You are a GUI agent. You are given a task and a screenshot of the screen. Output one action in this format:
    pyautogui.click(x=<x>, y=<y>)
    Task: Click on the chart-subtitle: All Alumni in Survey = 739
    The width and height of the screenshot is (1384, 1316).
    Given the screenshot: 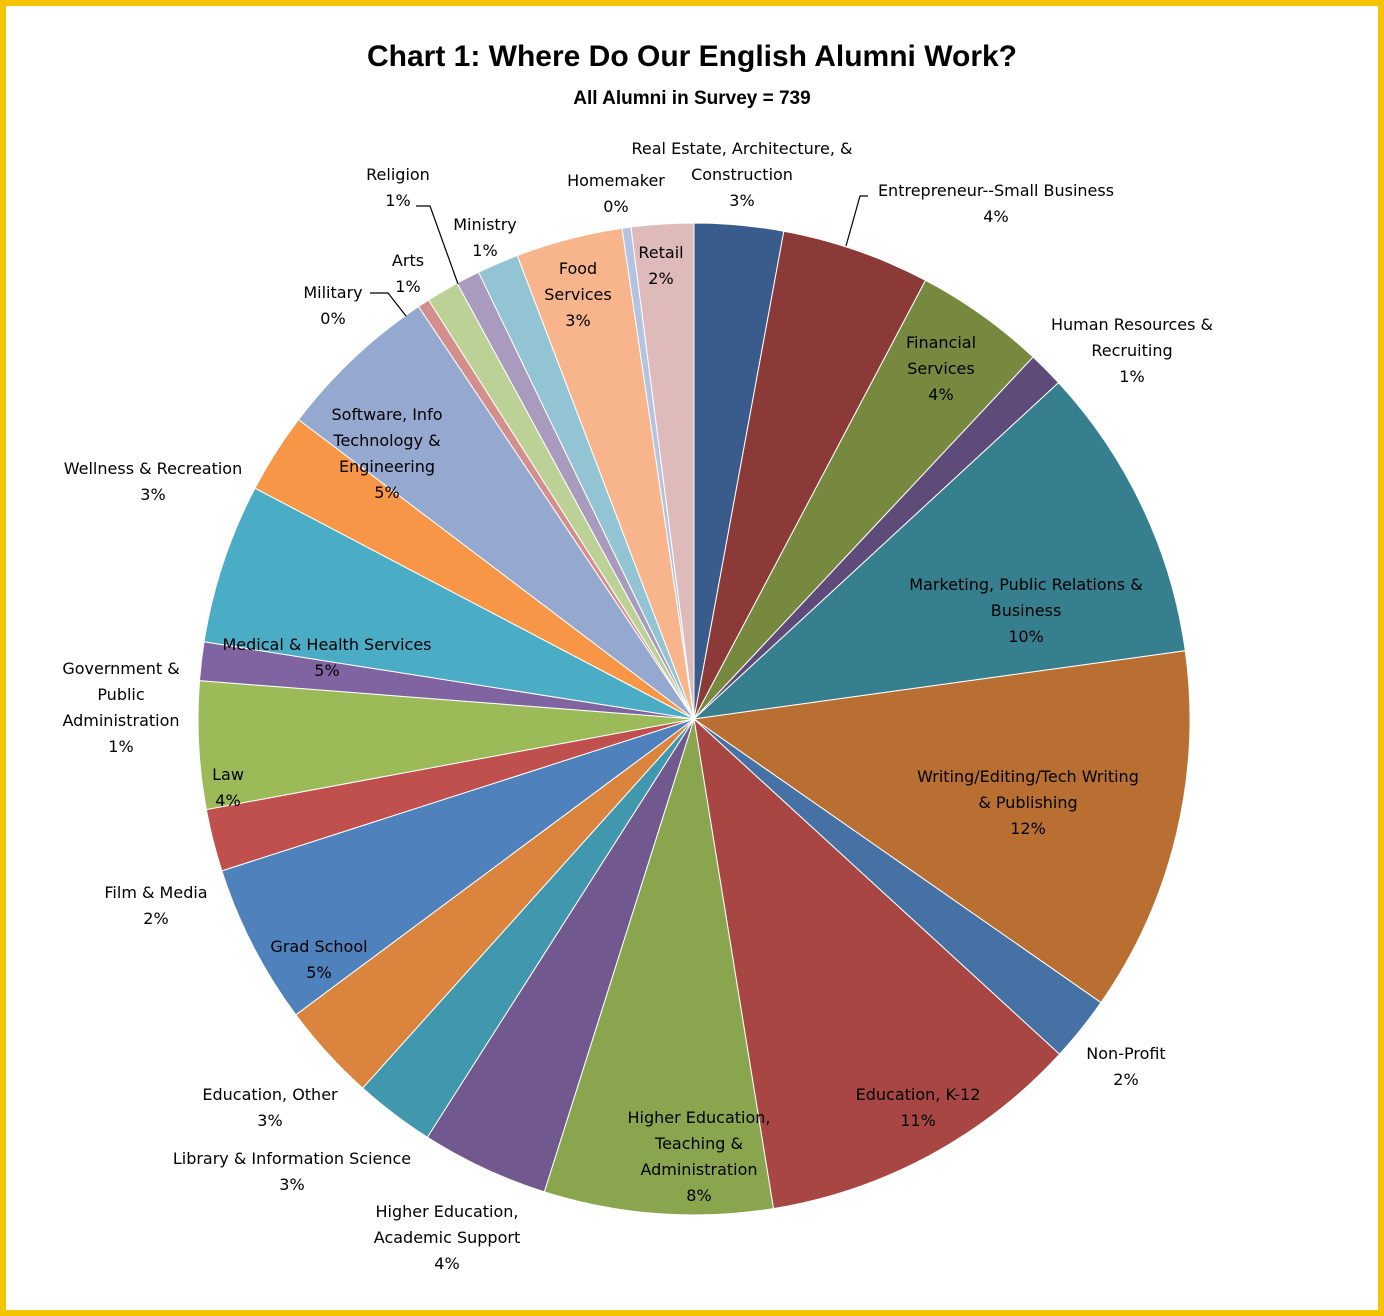 What is the action you would take?
    pyautogui.click(x=692, y=98)
    